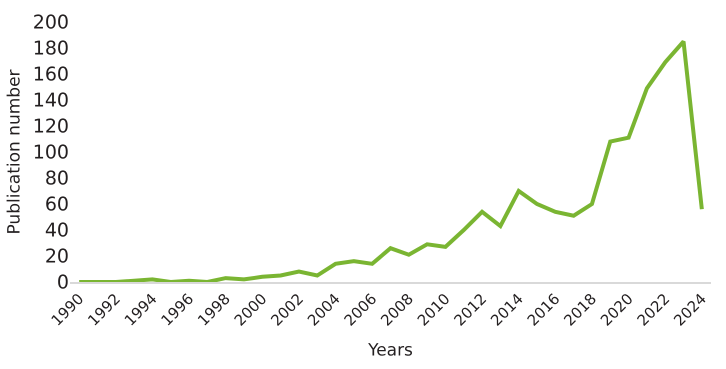 The image size is (726, 369). What do you see at coordinates (56, 205) in the screenshot?
I see `y-tick-label: 60` at bounding box center [56, 205].